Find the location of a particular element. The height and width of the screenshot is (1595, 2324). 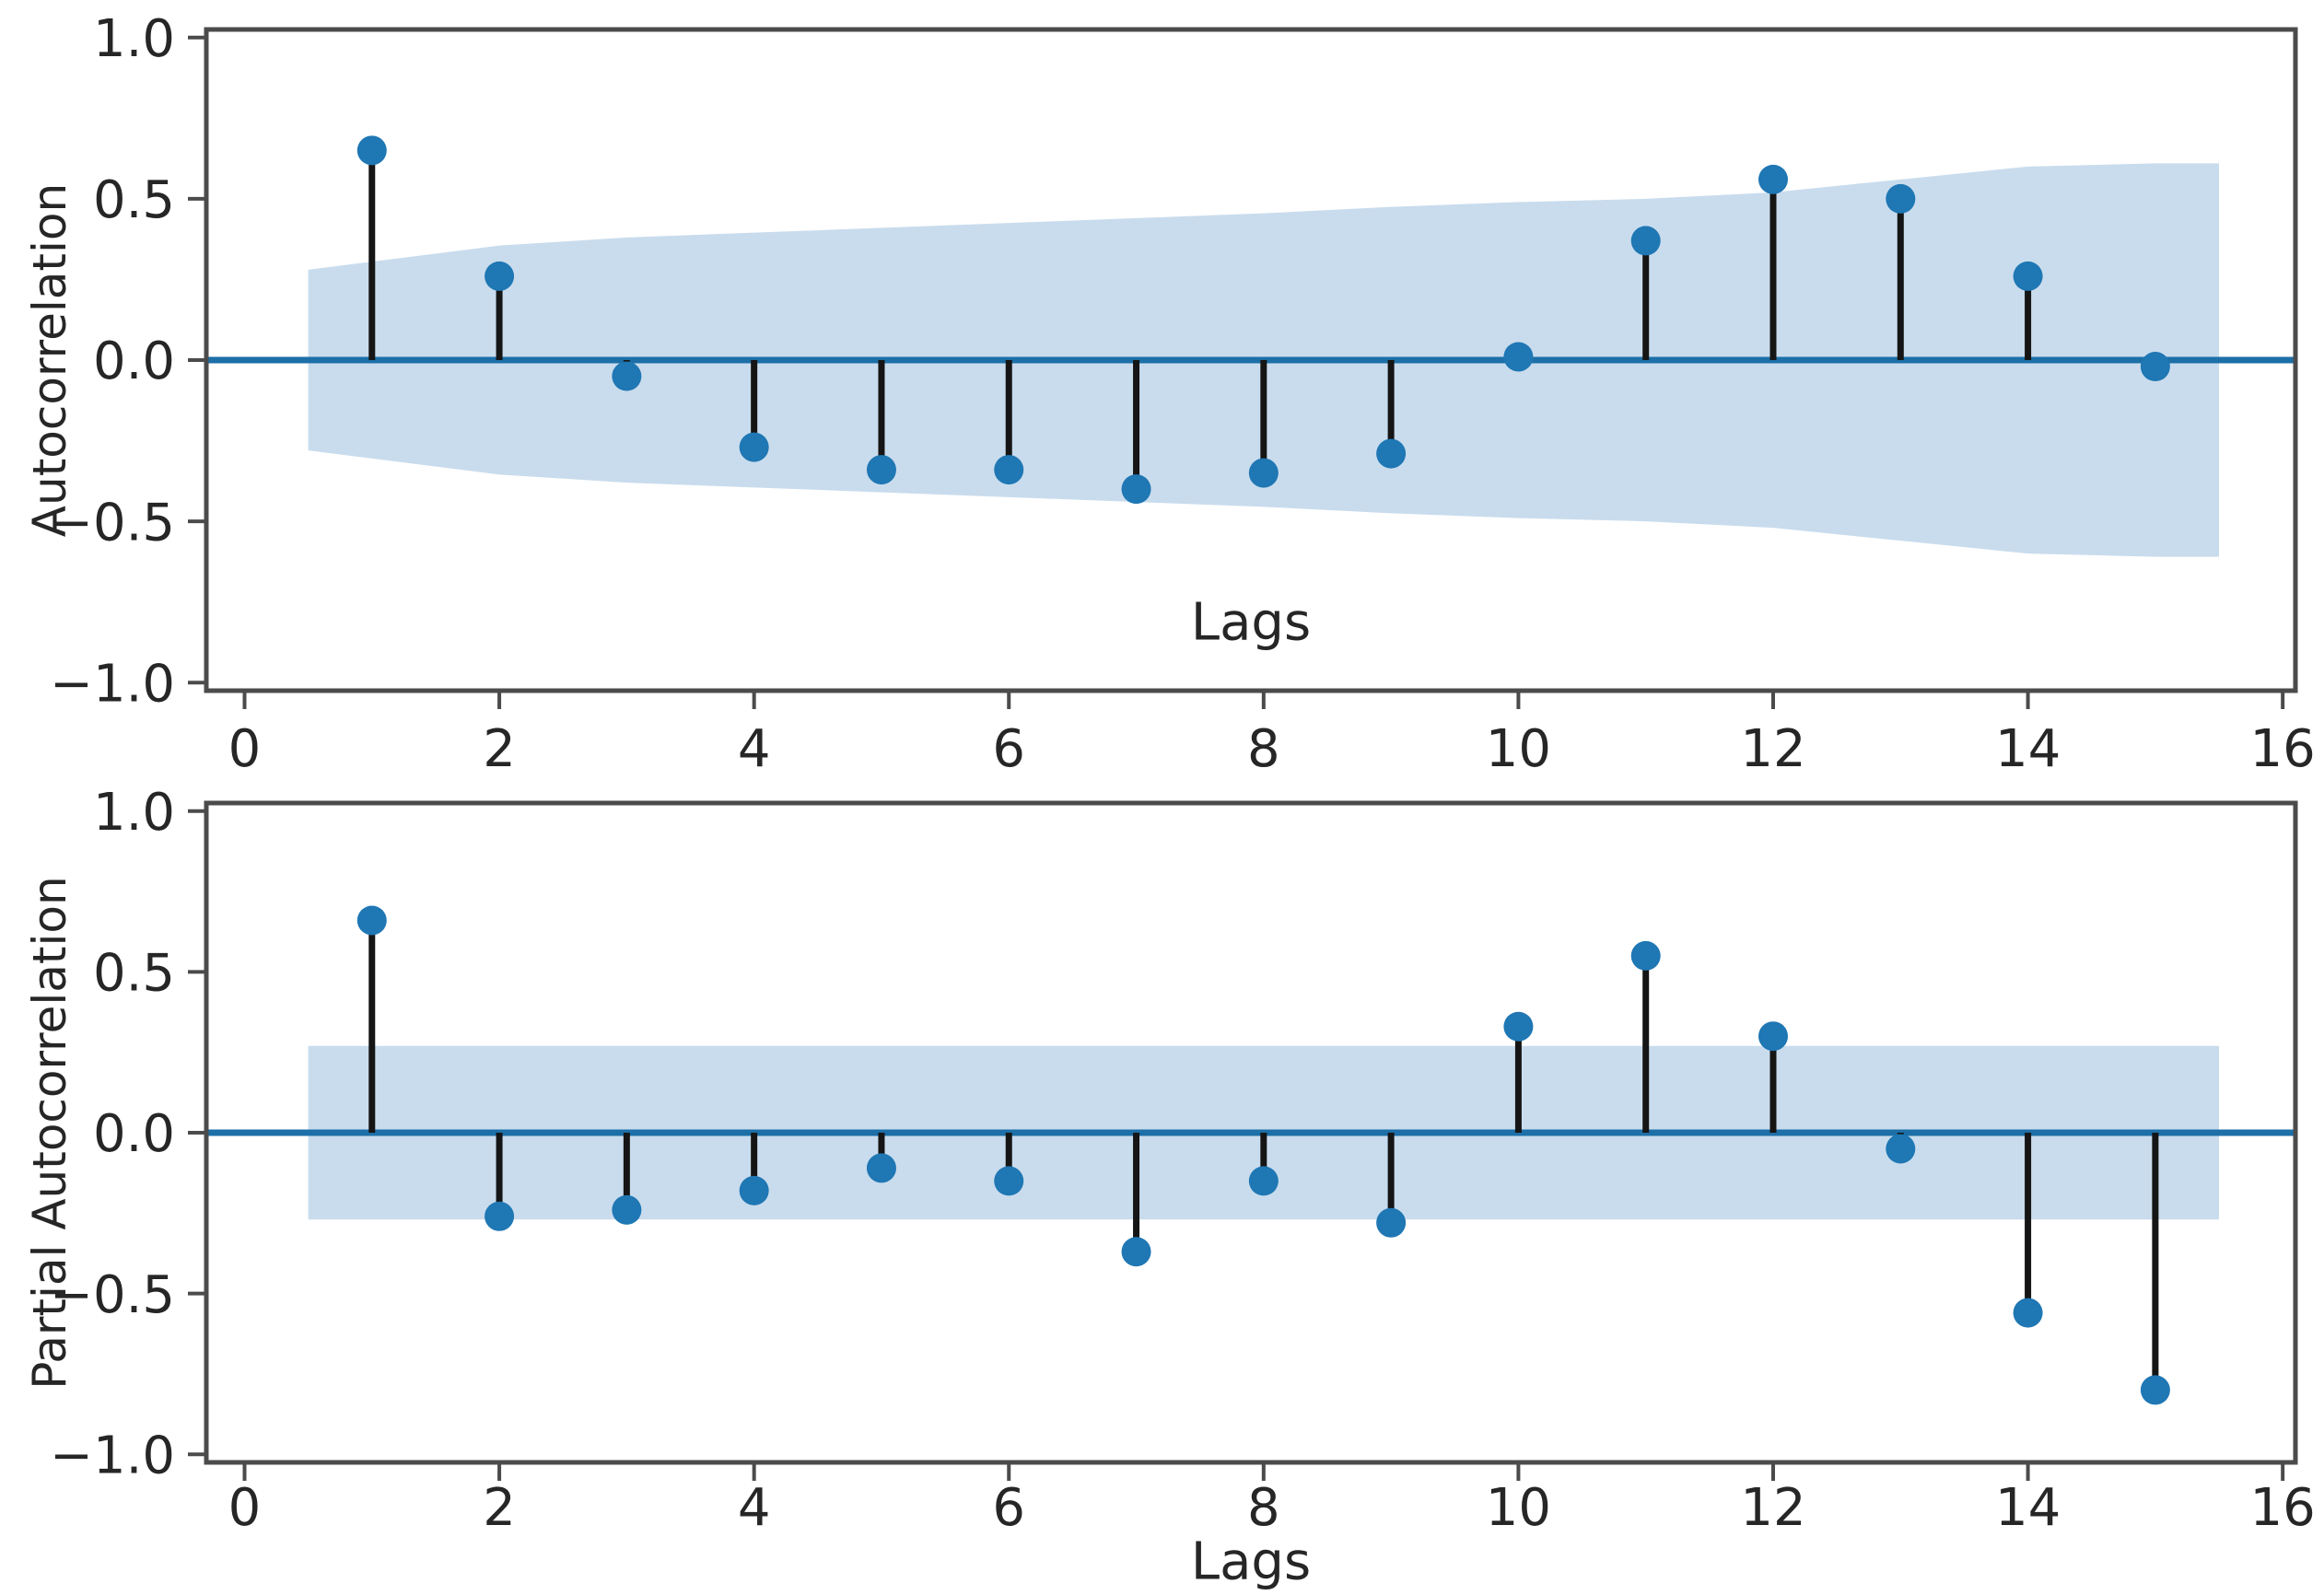

pacf-x-tick-label: 12 is located at coordinates (1772, 1508).